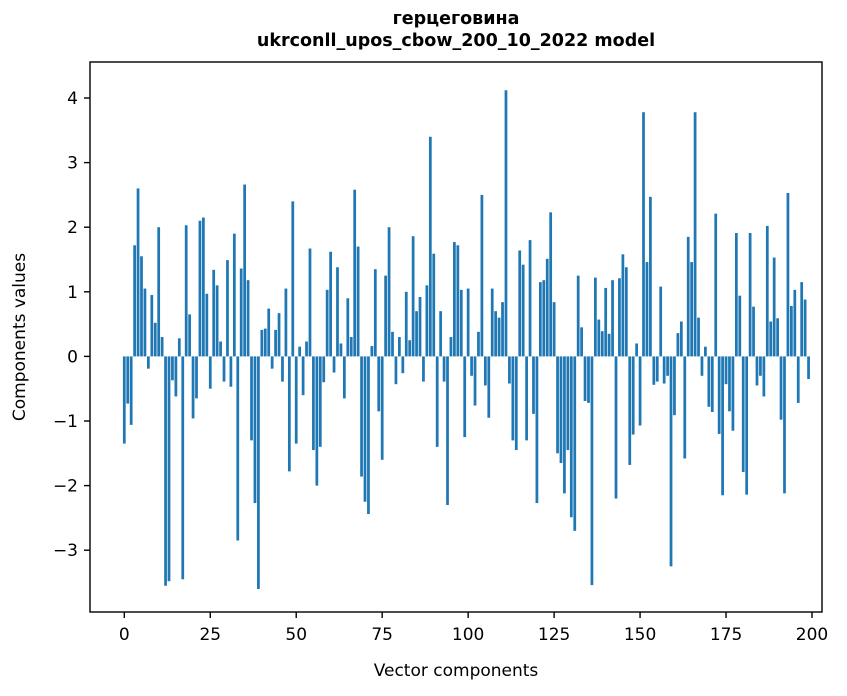 The height and width of the screenshot is (696, 847). What do you see at coordinates (456, 671) in the screenshot?
I see `x-axis-label: Vector components` at bounding box center [456, 671].